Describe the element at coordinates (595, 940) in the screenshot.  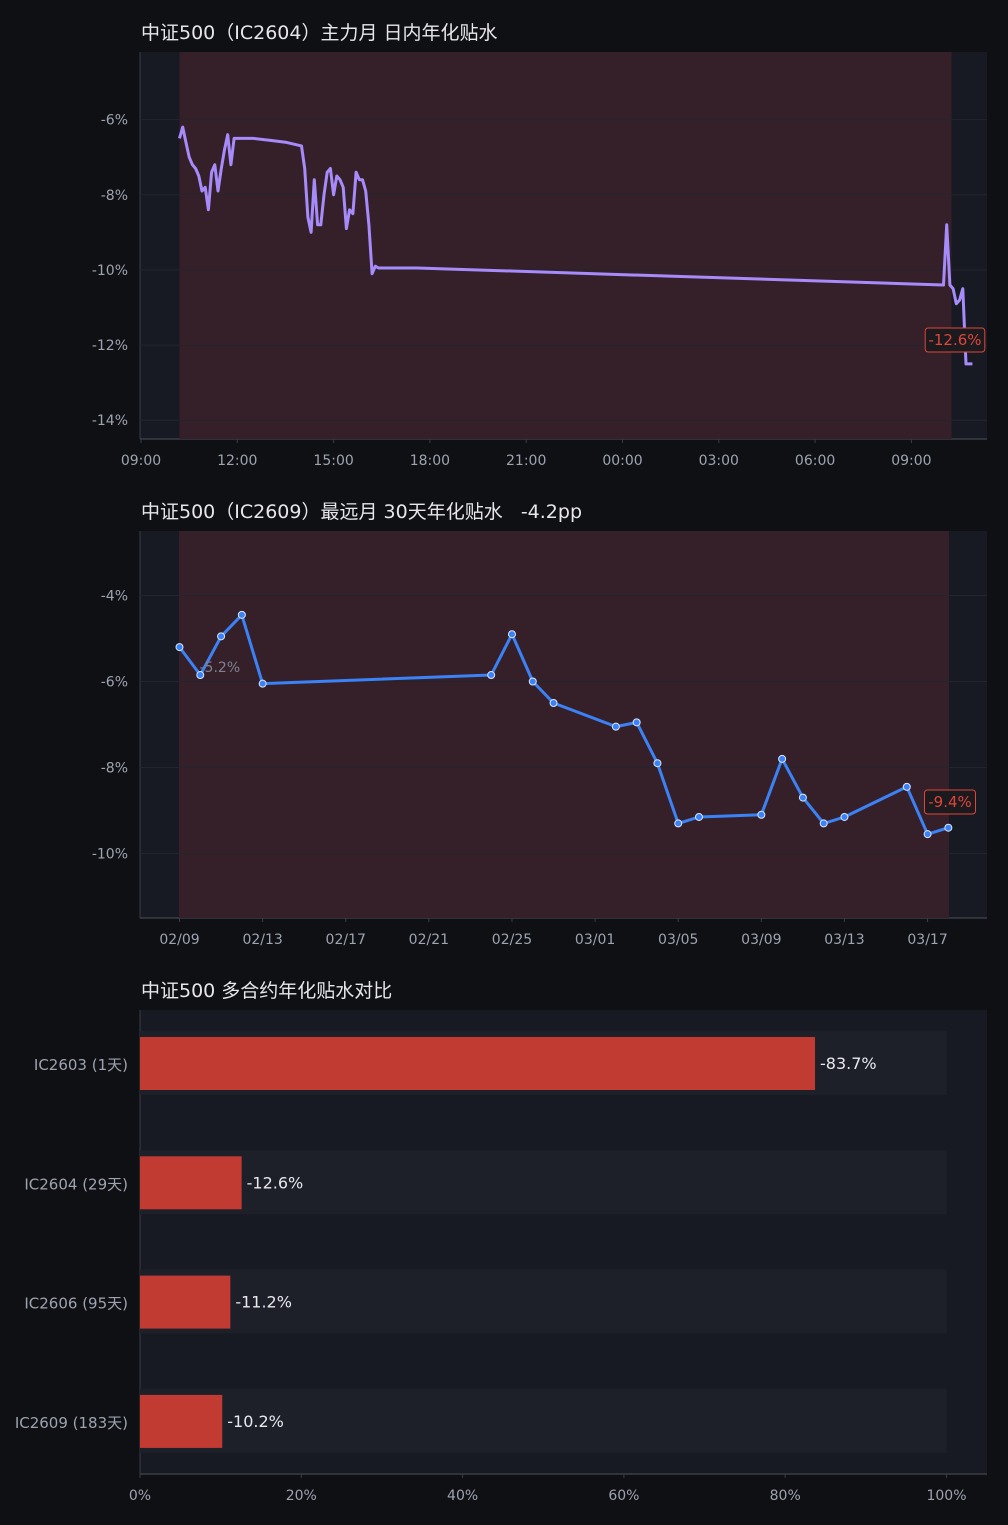
I see `chart2-x-tick-label: 03/01` at that location.